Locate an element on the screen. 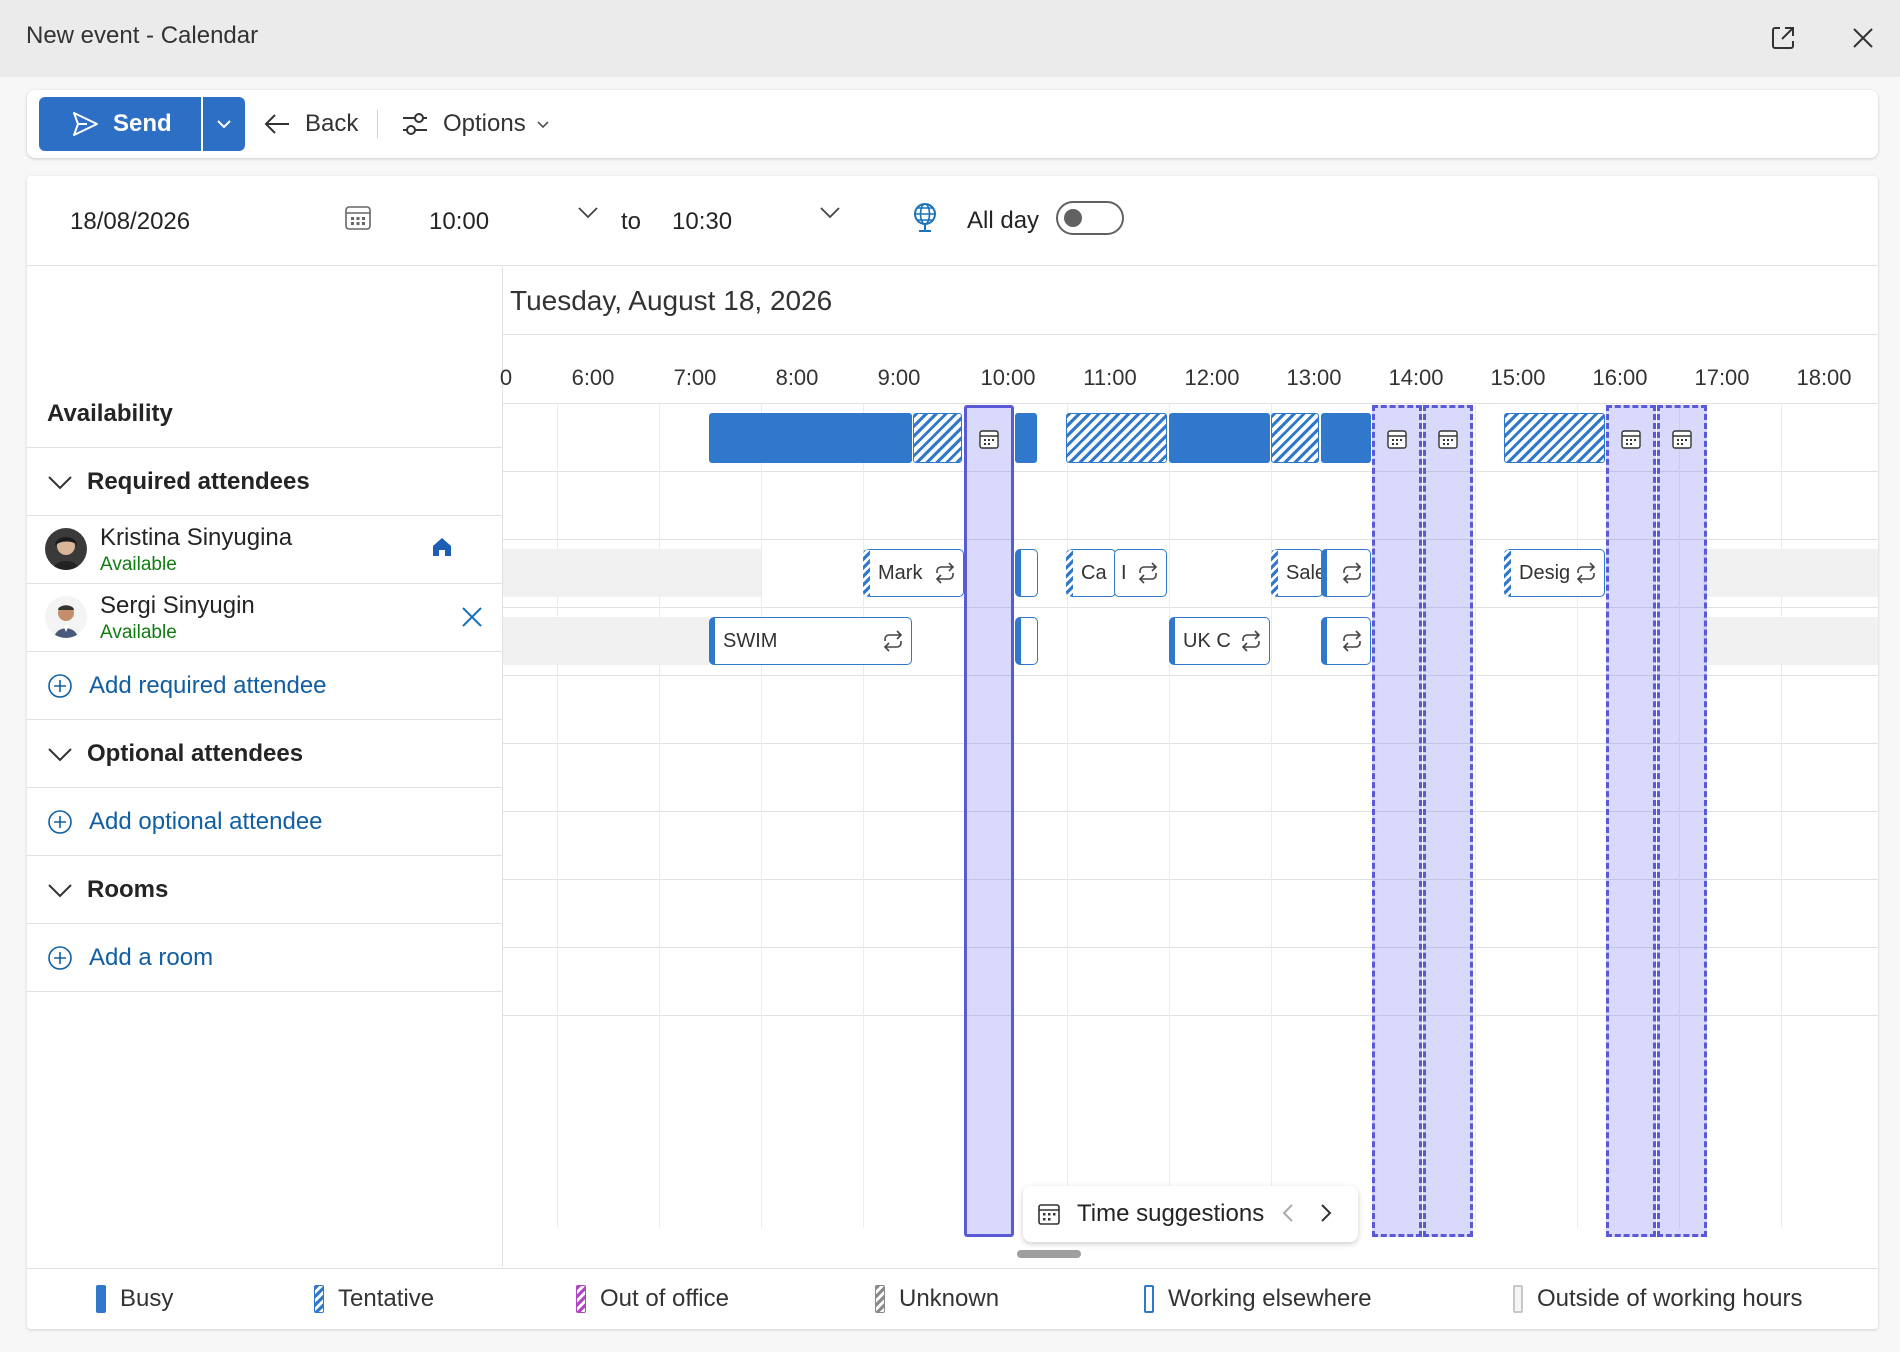 This screenshot has width=1900, height=1352. hour-label: 9:00 is located at coordinates (899, 377).